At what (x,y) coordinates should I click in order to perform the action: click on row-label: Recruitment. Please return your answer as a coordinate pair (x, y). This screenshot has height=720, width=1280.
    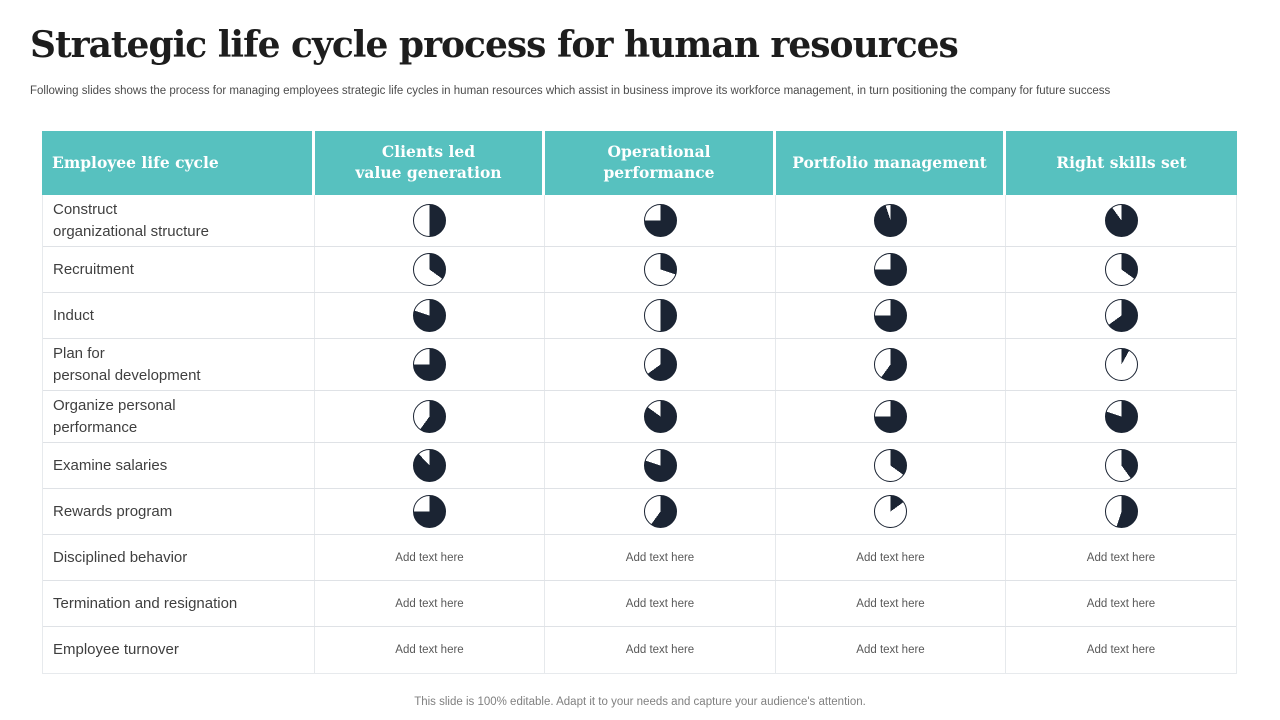
    Looking at the image, I should click on (179, 269).